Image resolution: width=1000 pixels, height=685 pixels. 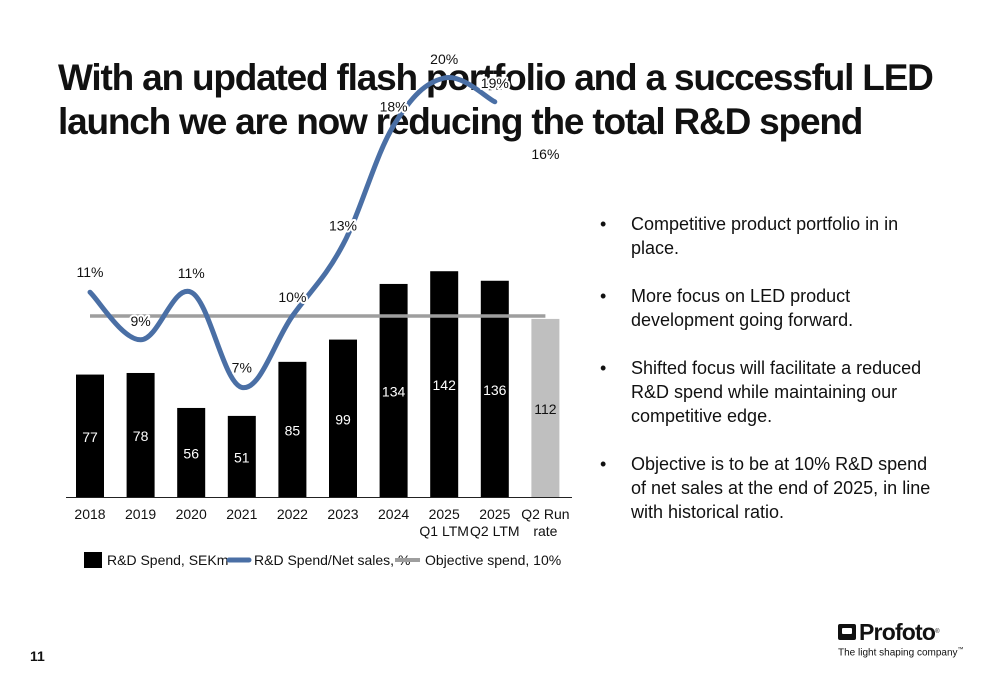 What do you see at coordinates (241, 514) in the screenshot?
I see `x-tick-label: 2021` at bounding box center [241, 514].